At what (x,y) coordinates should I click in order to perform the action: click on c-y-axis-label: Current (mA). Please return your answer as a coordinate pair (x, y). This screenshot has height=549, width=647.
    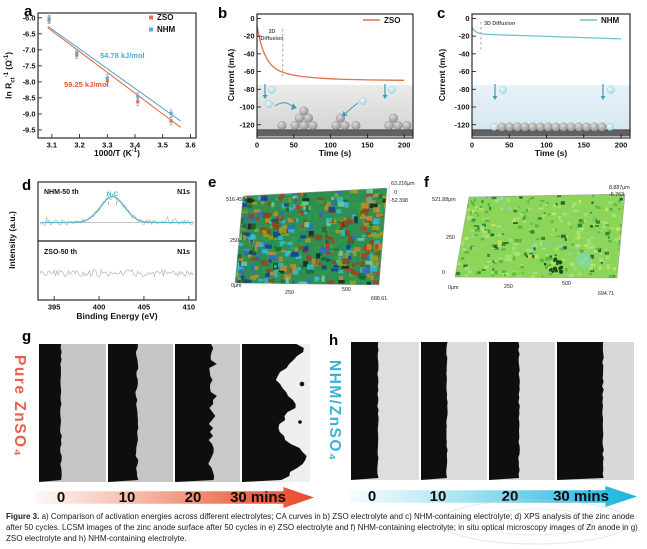
    Looking at the image, I should click on (442, 75).